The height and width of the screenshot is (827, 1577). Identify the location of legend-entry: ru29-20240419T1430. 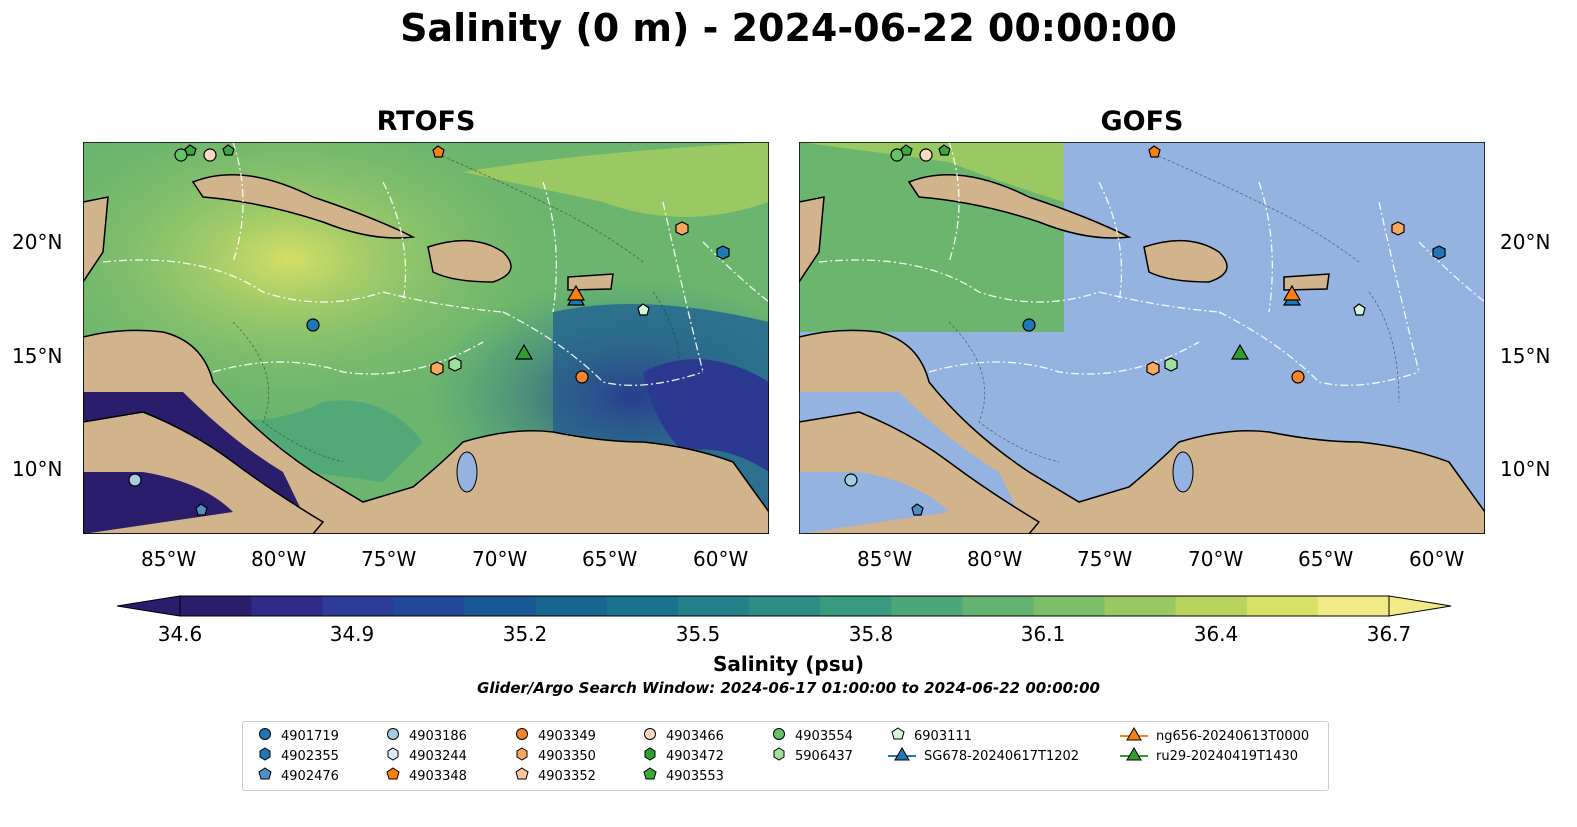
(1209, 756).